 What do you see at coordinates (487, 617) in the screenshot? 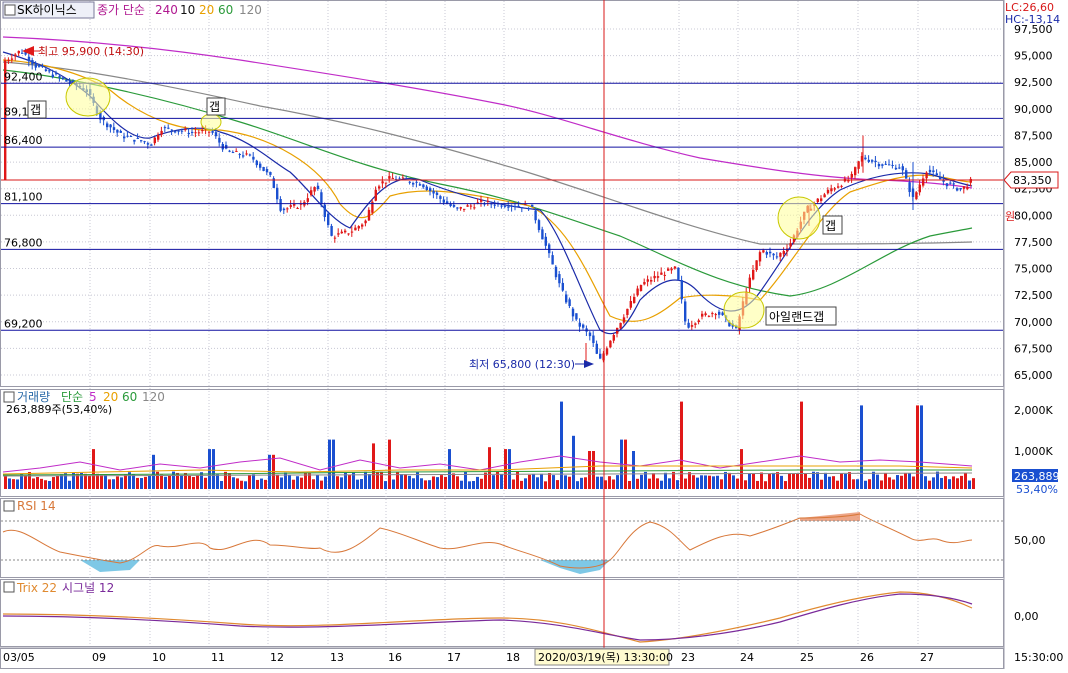
I see `trix-series` at bounding box center [487, 617].